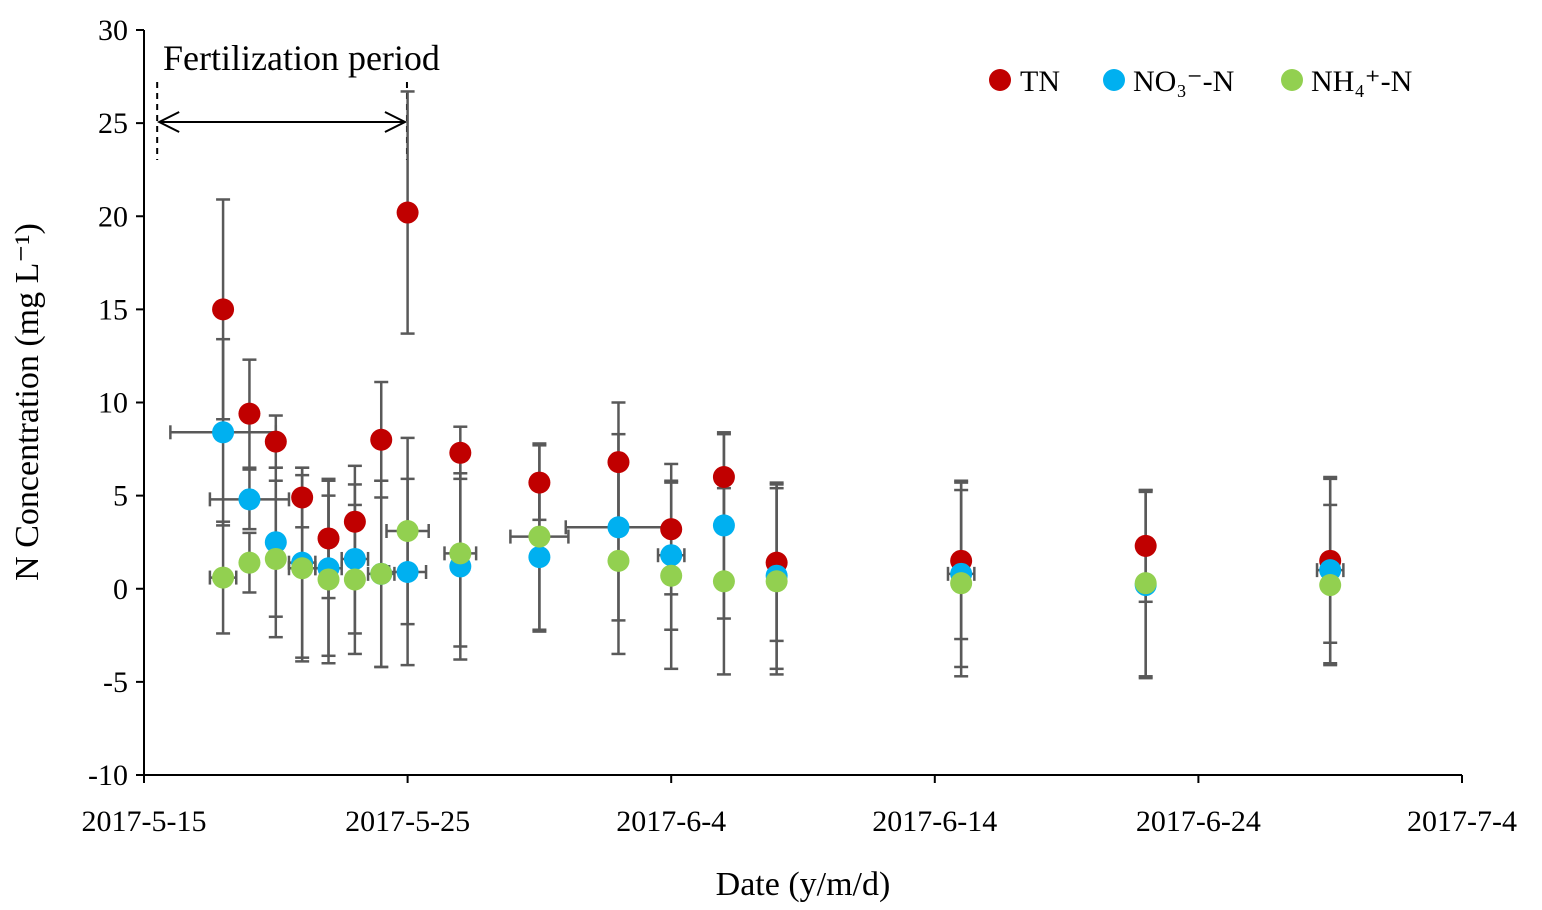 The image size is (1542, 910). I want to click on legend: TN NO₃⁻-N NH₄⁺-N, so click(1200, 81).